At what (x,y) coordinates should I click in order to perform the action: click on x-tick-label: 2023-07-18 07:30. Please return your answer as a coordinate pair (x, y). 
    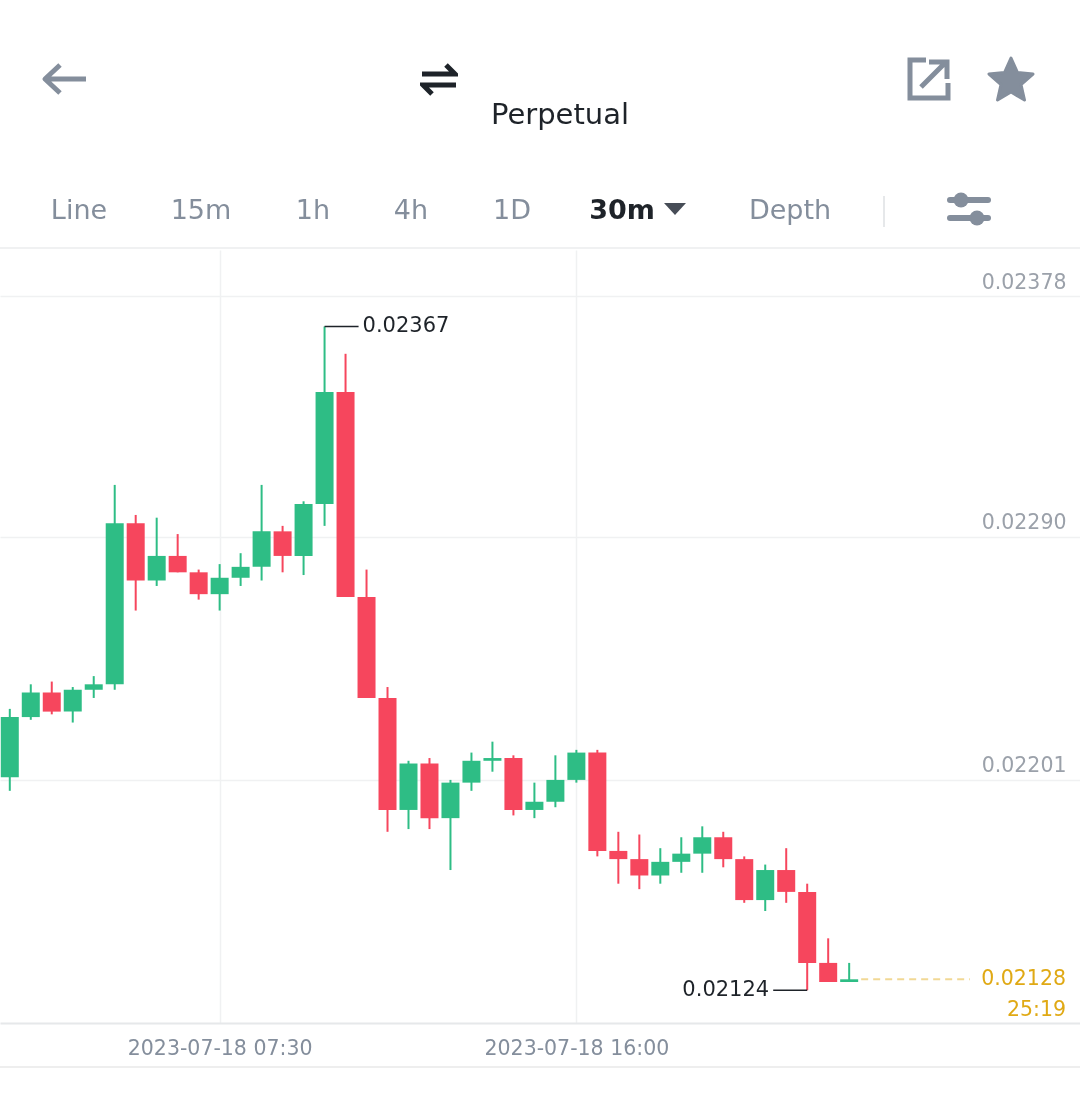
    Looking at the image, I should click on (220, 1047).